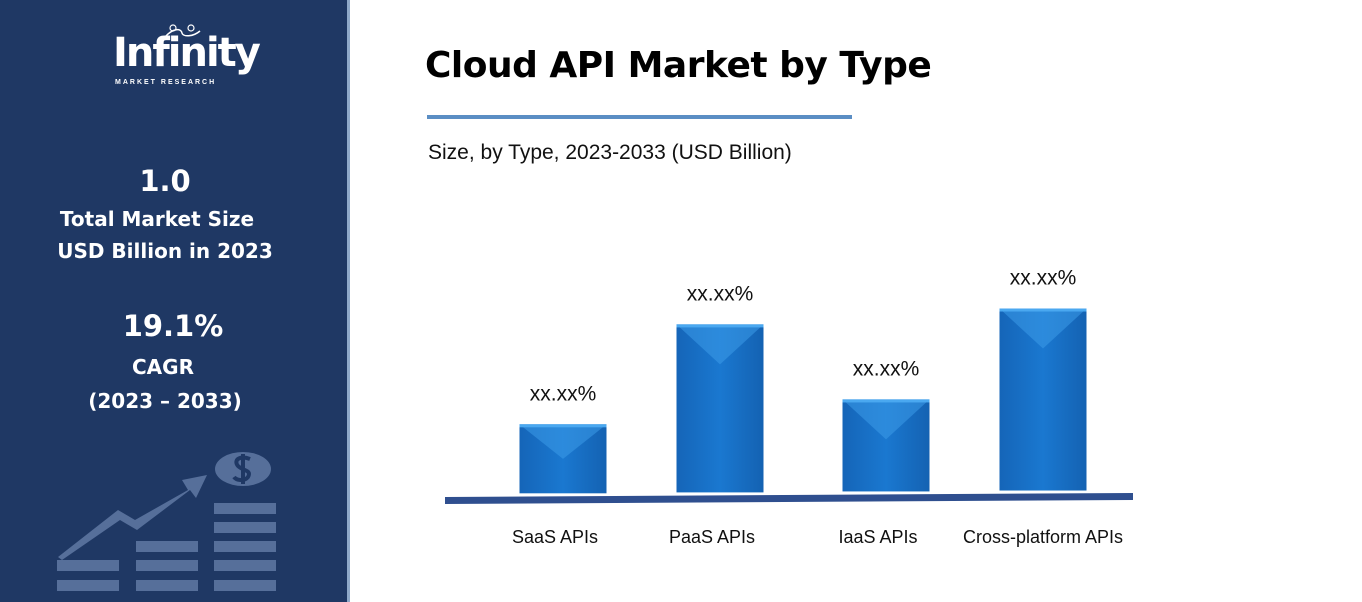 Image resolution: width=1362 pixels, height=602 pixels. I want to click on cagr-label: CAGR, so click(163, 367).